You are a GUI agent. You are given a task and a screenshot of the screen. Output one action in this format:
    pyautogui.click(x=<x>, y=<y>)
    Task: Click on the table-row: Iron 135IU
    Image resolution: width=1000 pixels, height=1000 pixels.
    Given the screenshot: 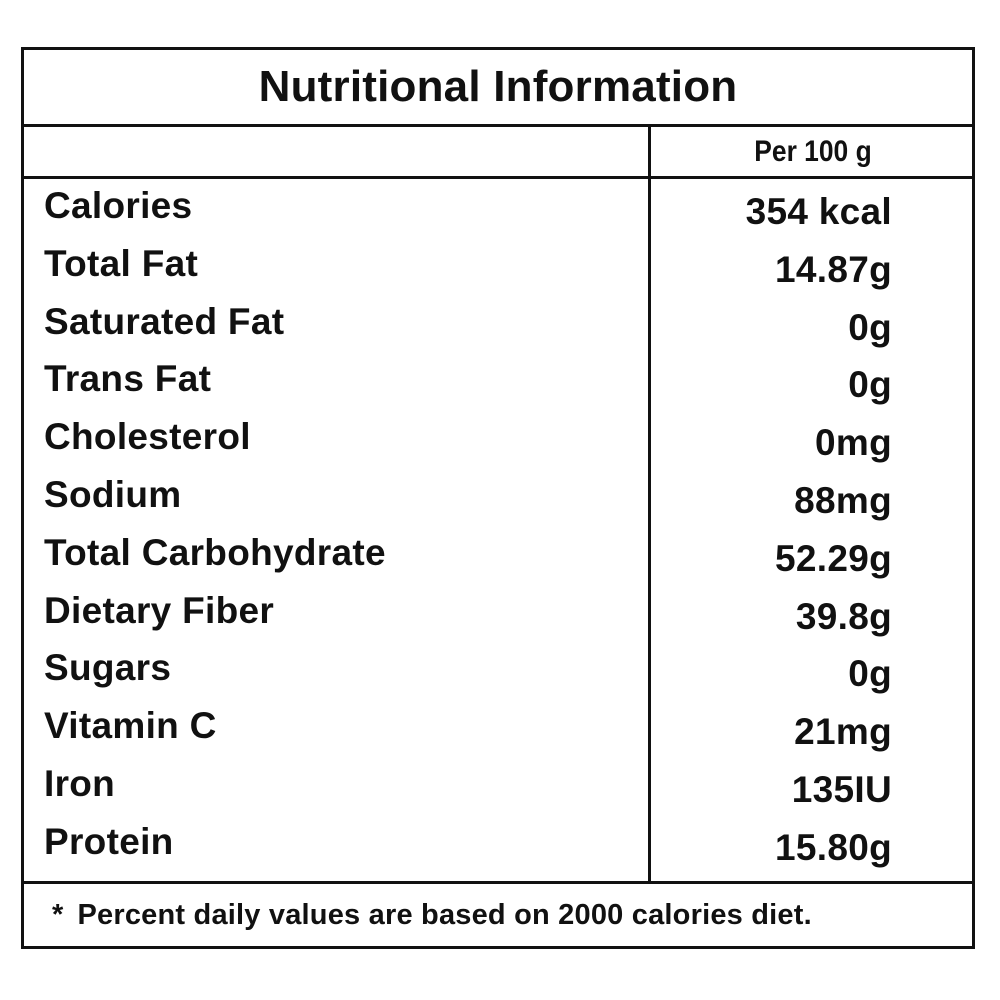 What is the action you would take?
    pyautogui.click(x=498, y=786)
    